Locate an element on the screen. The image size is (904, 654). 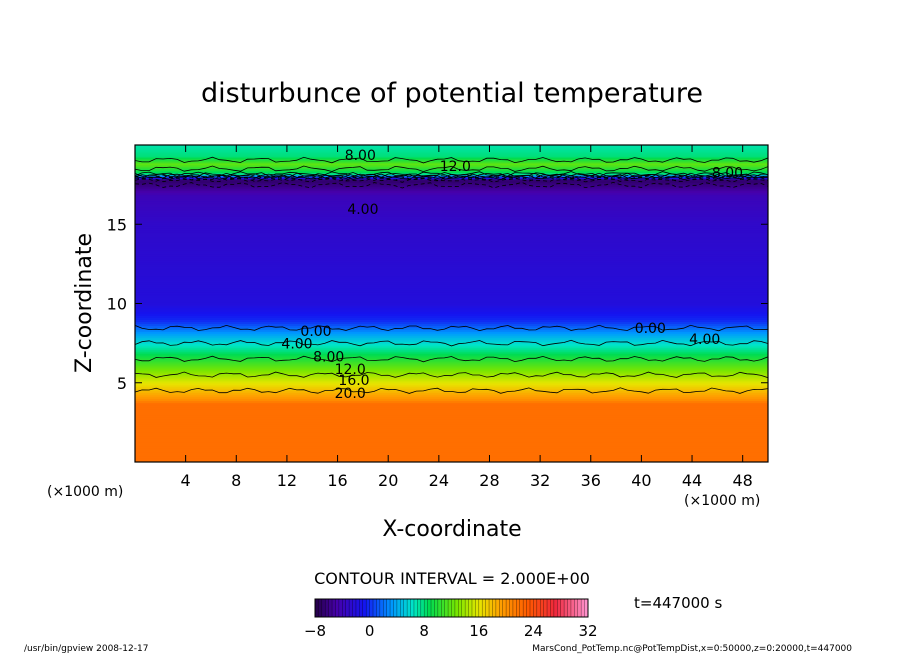
colorbar-tick-label: 24 is located at coordinates (533, 631).